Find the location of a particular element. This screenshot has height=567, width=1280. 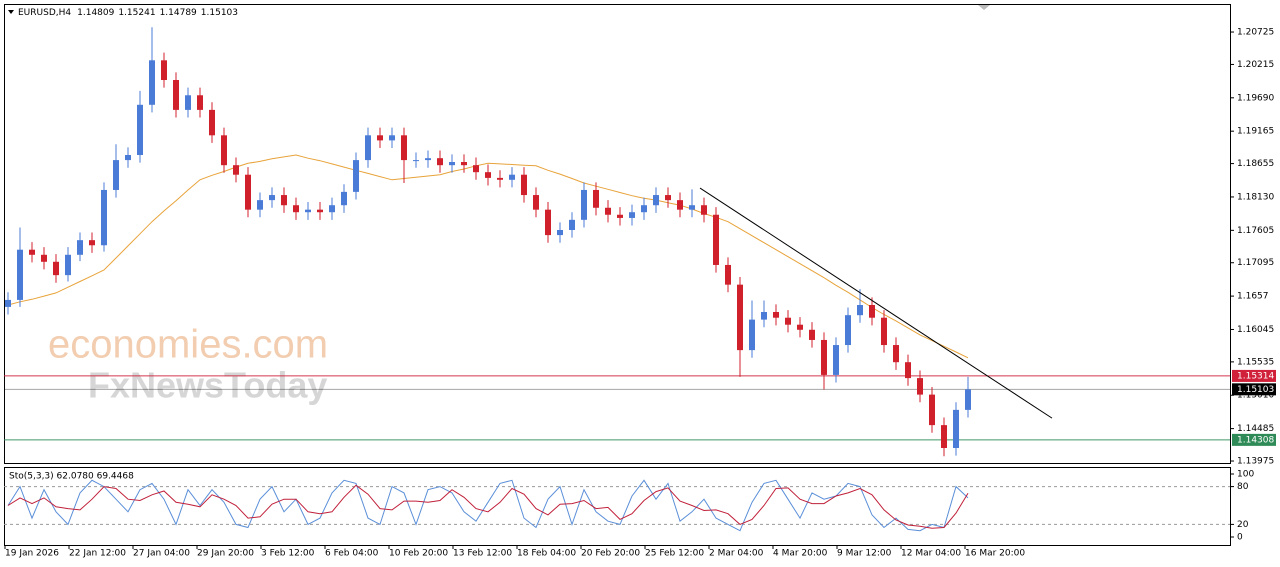

y-tick-label: 1.20725 is located at coordinates (1255, 33).